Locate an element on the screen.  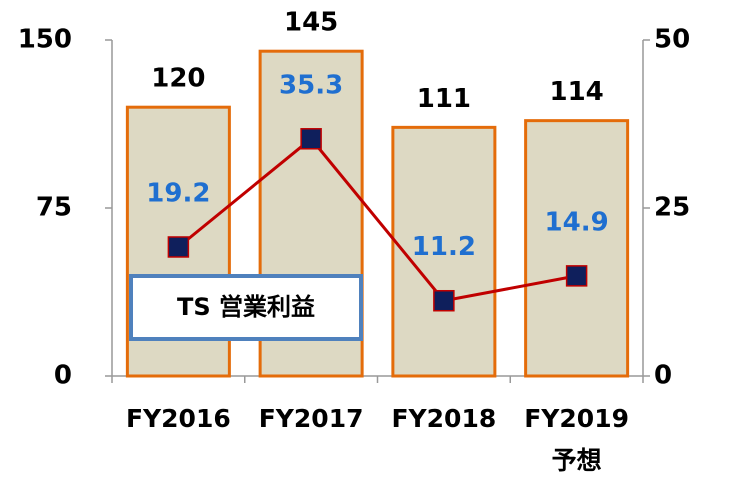
line-value-label: 19.2 is located at coordinates (178, 193).